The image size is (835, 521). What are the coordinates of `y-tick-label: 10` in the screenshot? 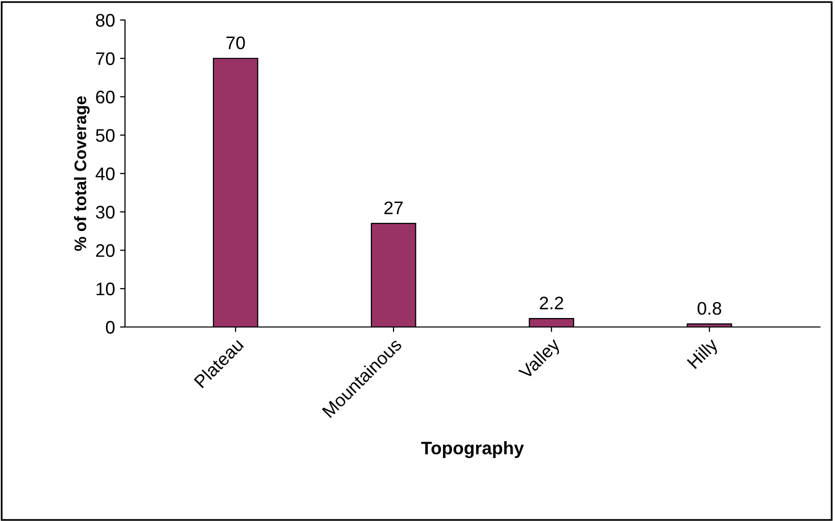 It's located at (105, 289).